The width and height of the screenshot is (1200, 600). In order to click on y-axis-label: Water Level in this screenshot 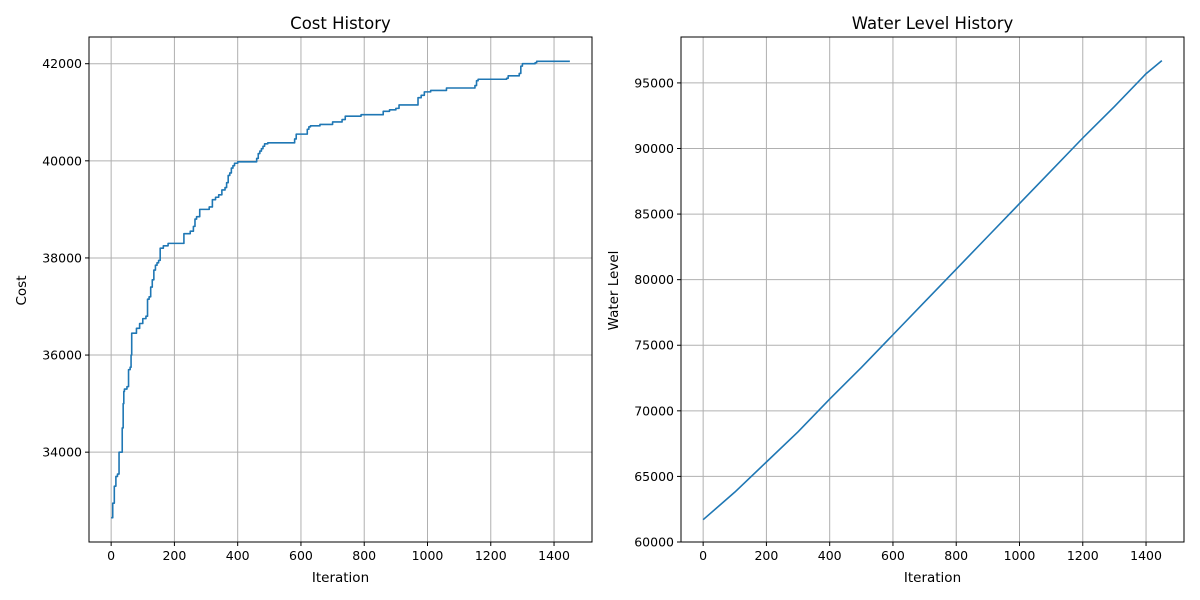, I will do `click(614, 291)`.